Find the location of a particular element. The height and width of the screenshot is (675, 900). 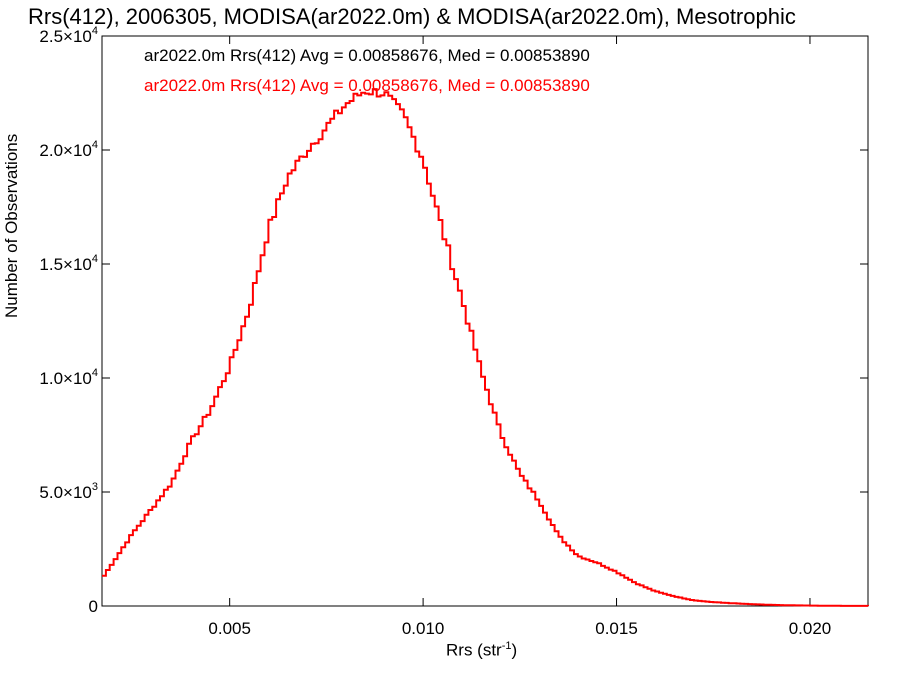

y-tick-label: 0 is located at coordinates (93, 606).